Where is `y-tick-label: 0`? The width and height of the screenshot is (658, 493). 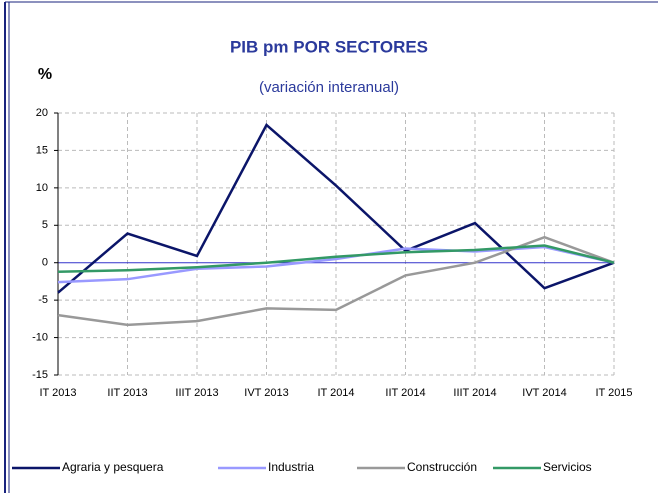
y-tick-label: 0 is located at coordinates (45, 263).